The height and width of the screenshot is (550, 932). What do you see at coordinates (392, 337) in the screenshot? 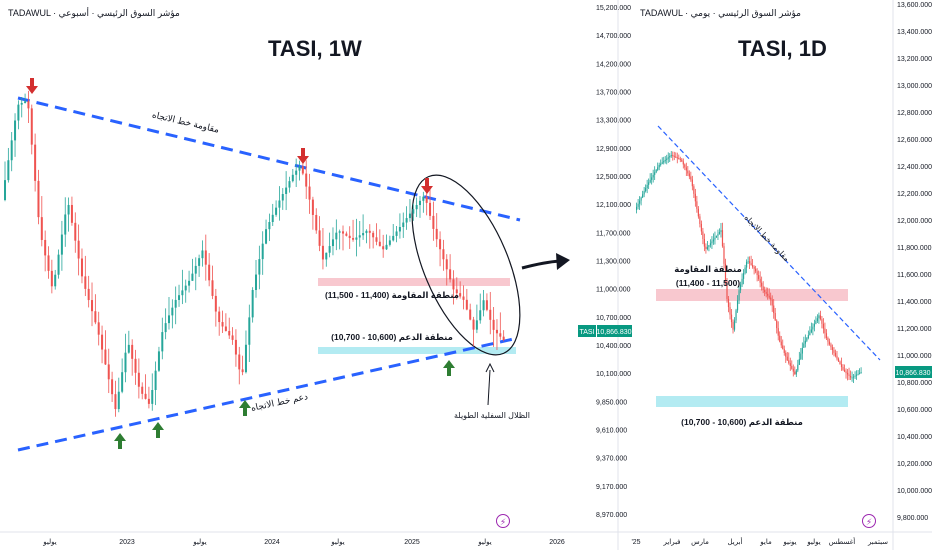
I see `left-support-zone-label: منطقة الدعم (10,600 - 10,700)` at bounding box center [392, 337].